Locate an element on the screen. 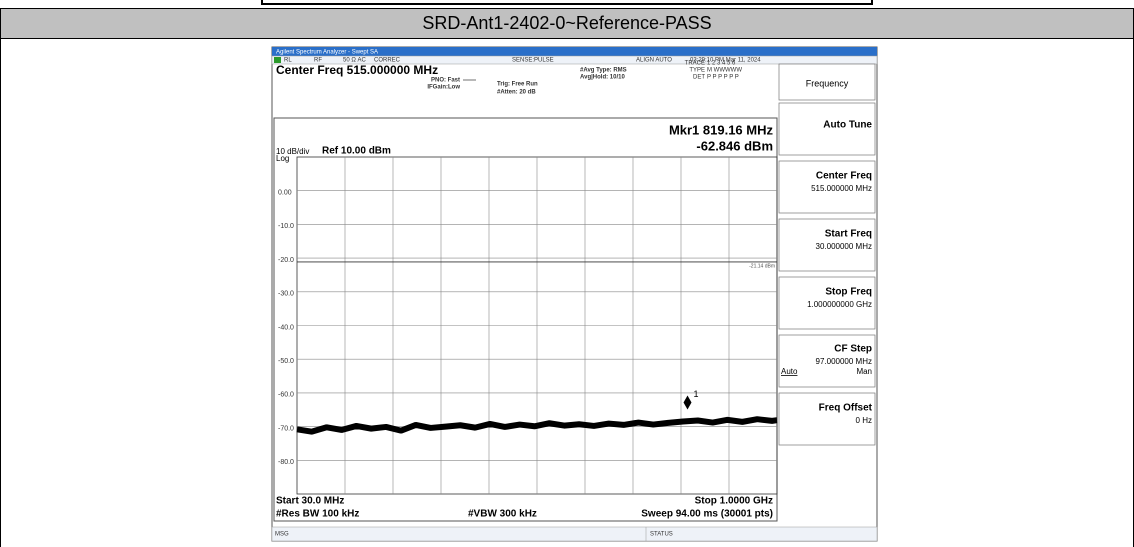  setting: IFGain:Low is located at coordinates (443, 88).